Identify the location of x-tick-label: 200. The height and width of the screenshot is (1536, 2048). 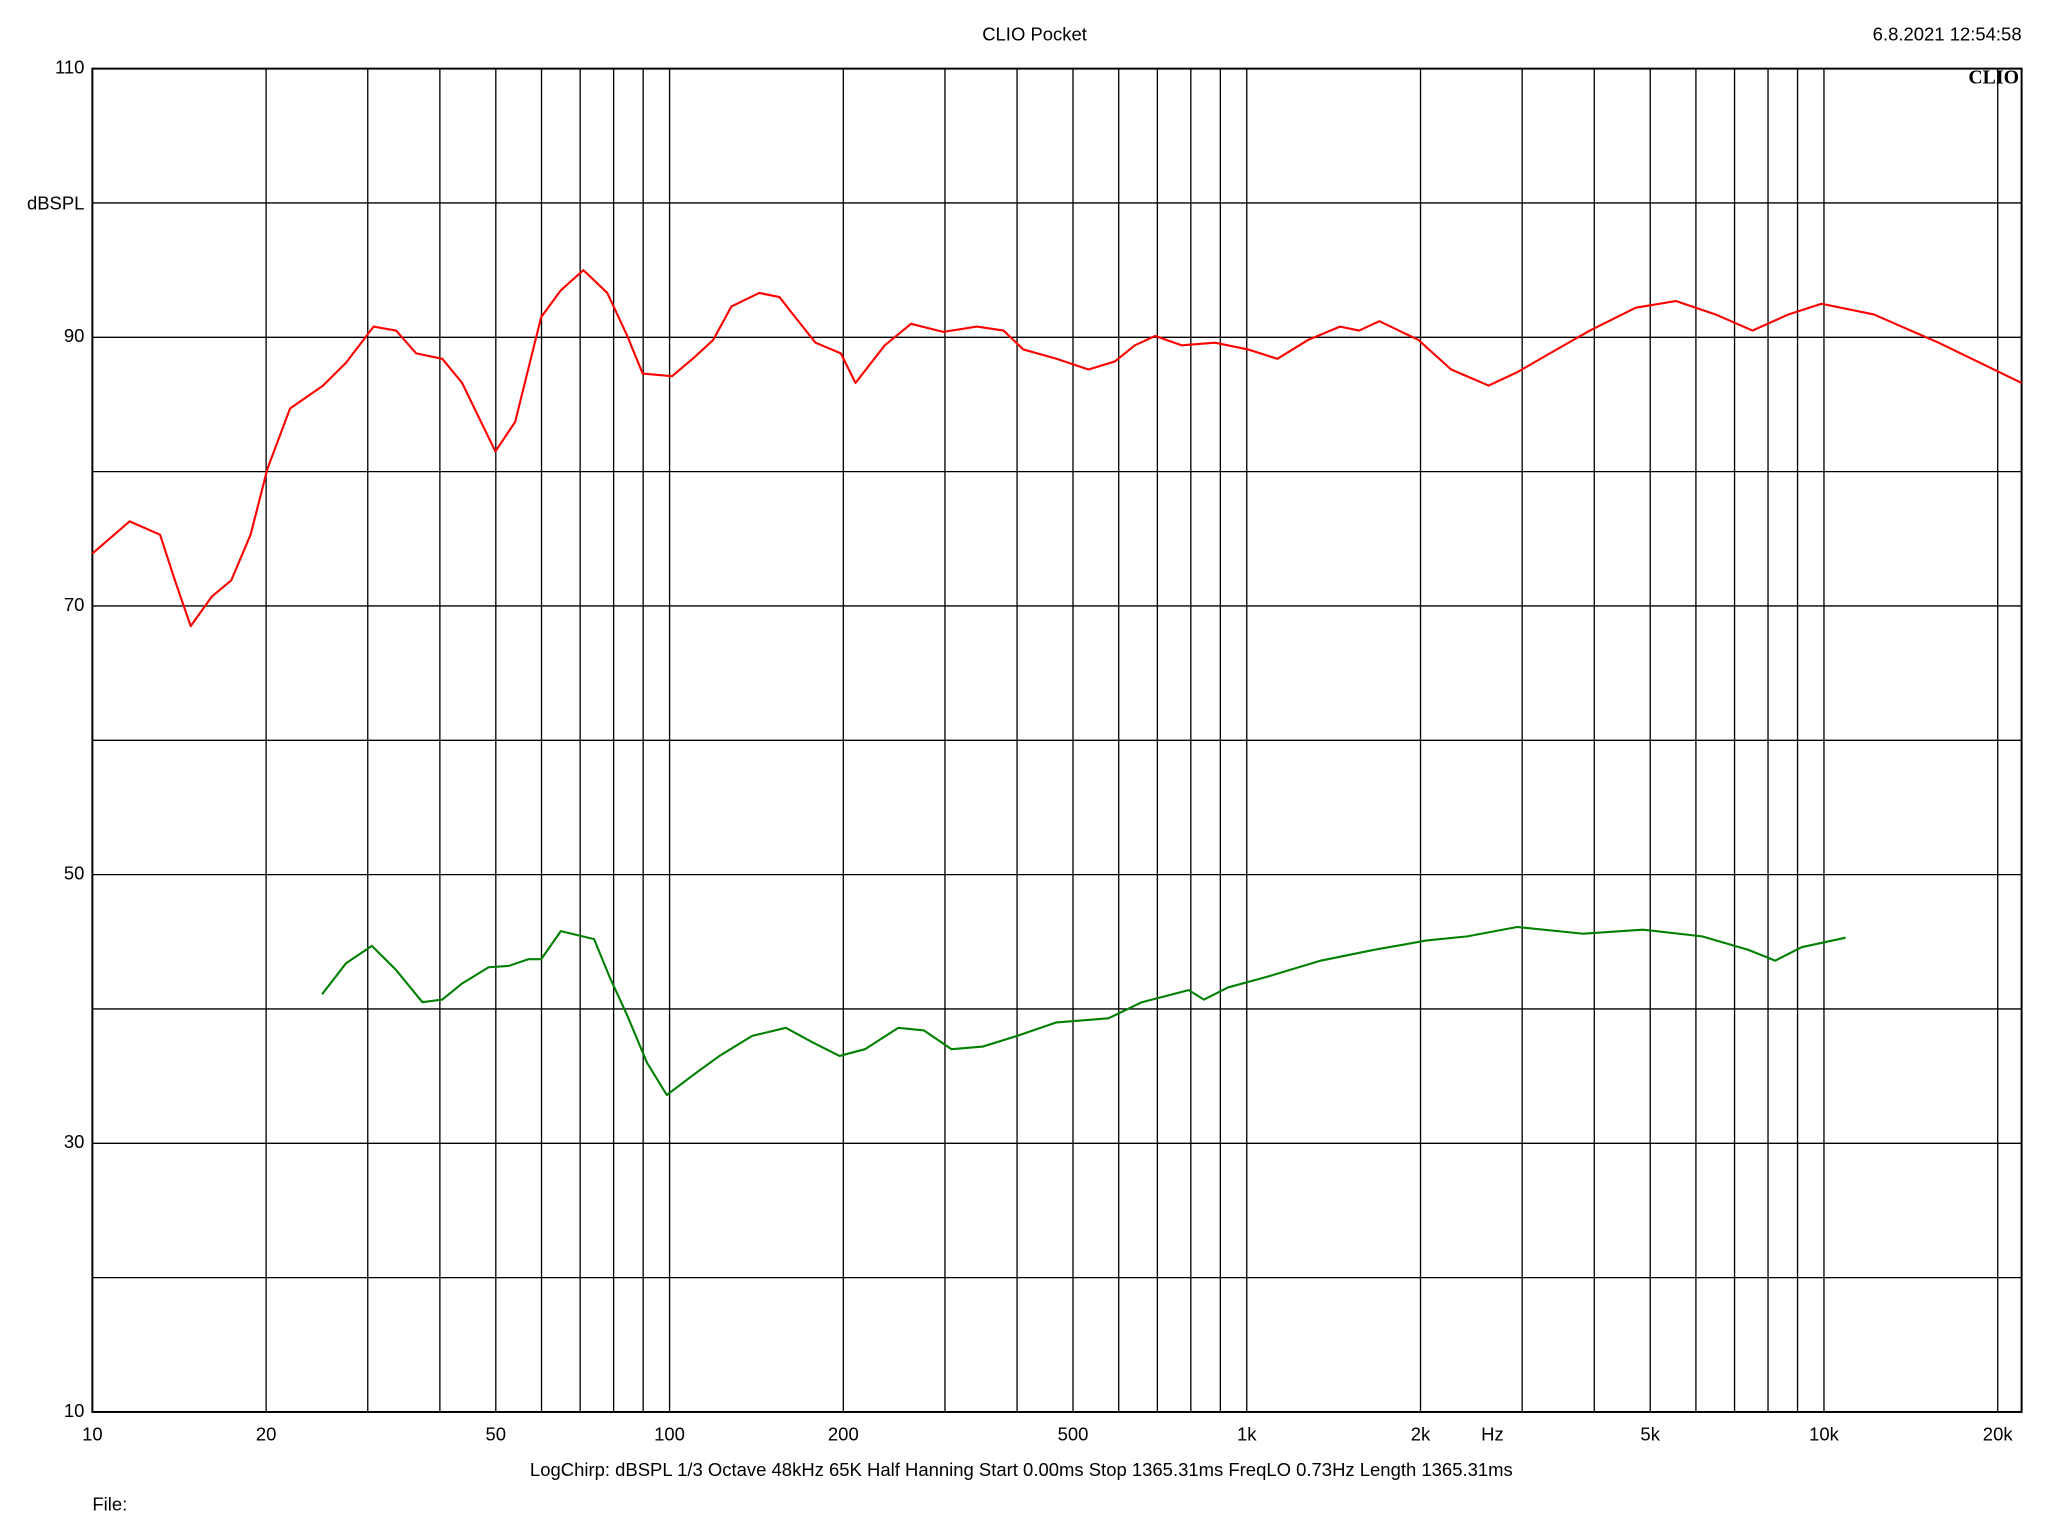
(843, 1434).